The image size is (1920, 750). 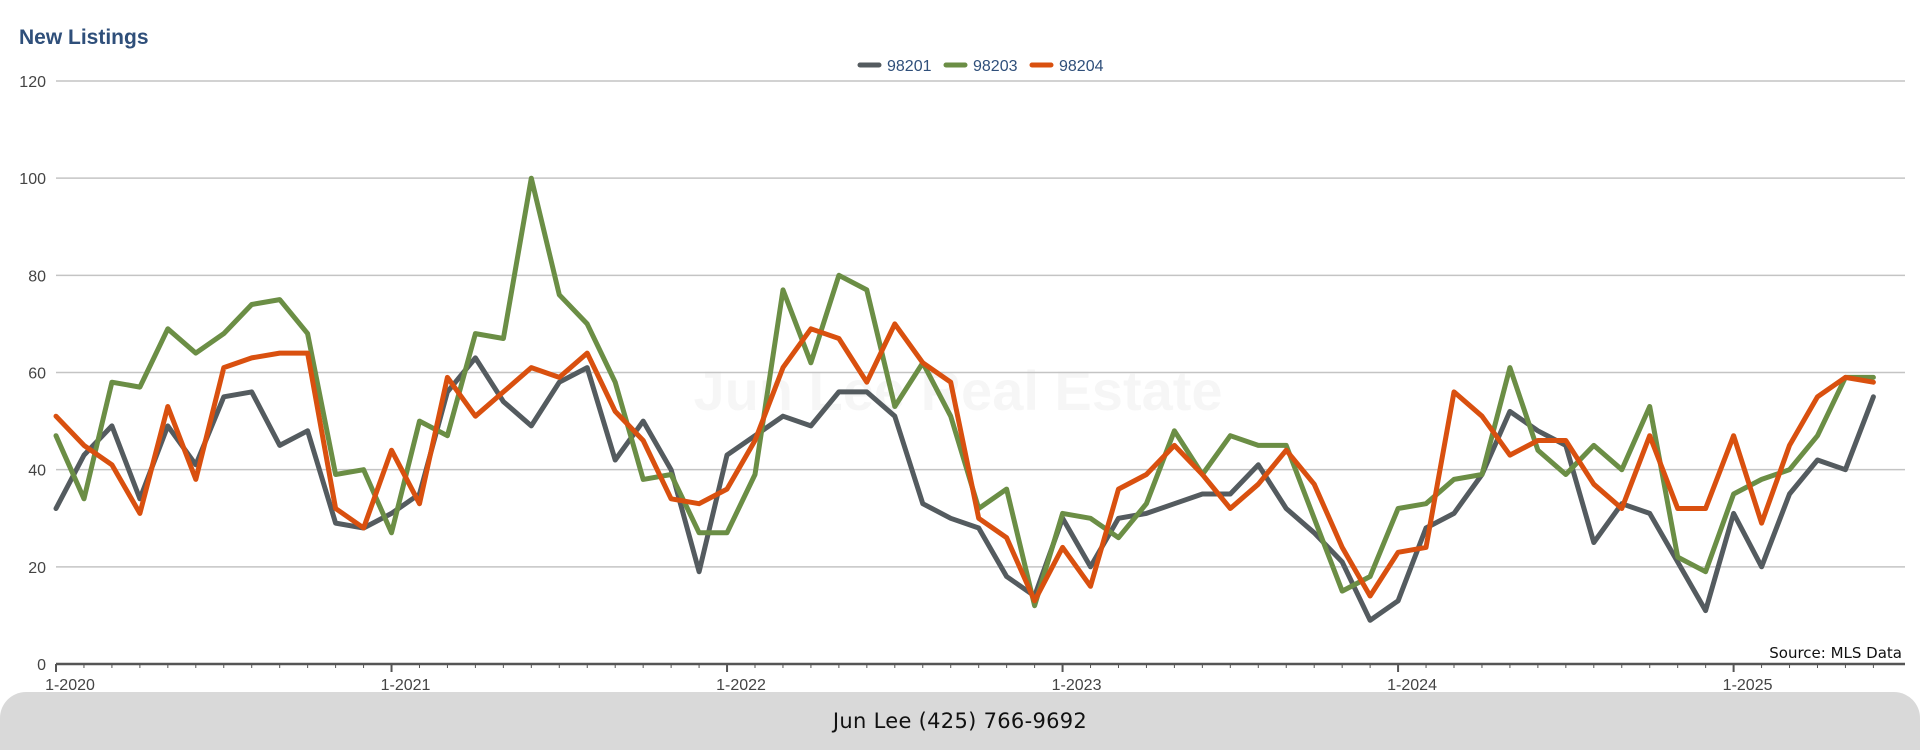 What do you see at coordinates (37, 568) in the screenshot?
I see `y-tick-label: 20` at bounding box center [37, 568].